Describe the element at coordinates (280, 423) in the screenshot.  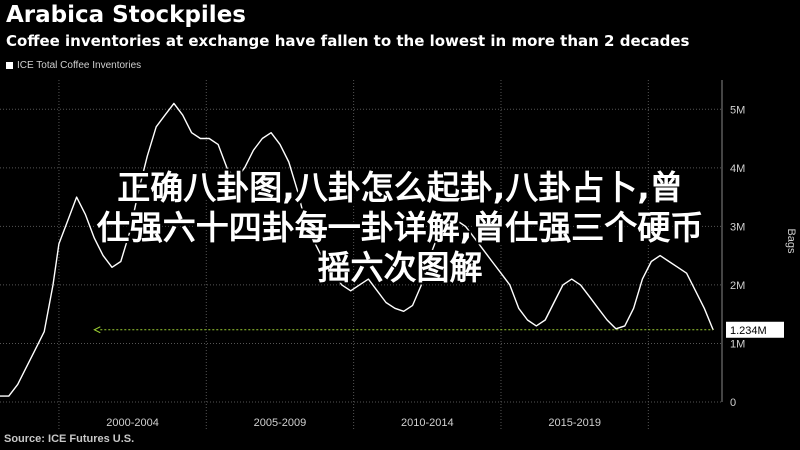
I see `x-tick-label: 2005-2009` at that location.